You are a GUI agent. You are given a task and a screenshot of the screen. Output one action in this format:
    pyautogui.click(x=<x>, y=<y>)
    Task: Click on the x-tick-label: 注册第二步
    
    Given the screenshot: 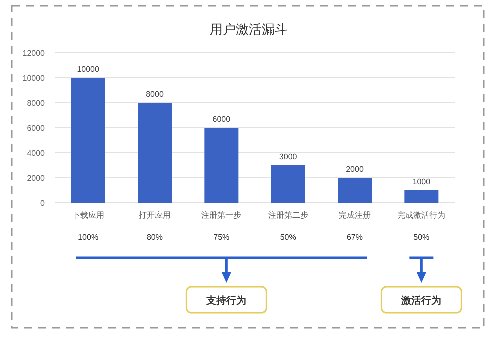 What is the action you would take?
    pyautogui.click(x=288, y=215)
    